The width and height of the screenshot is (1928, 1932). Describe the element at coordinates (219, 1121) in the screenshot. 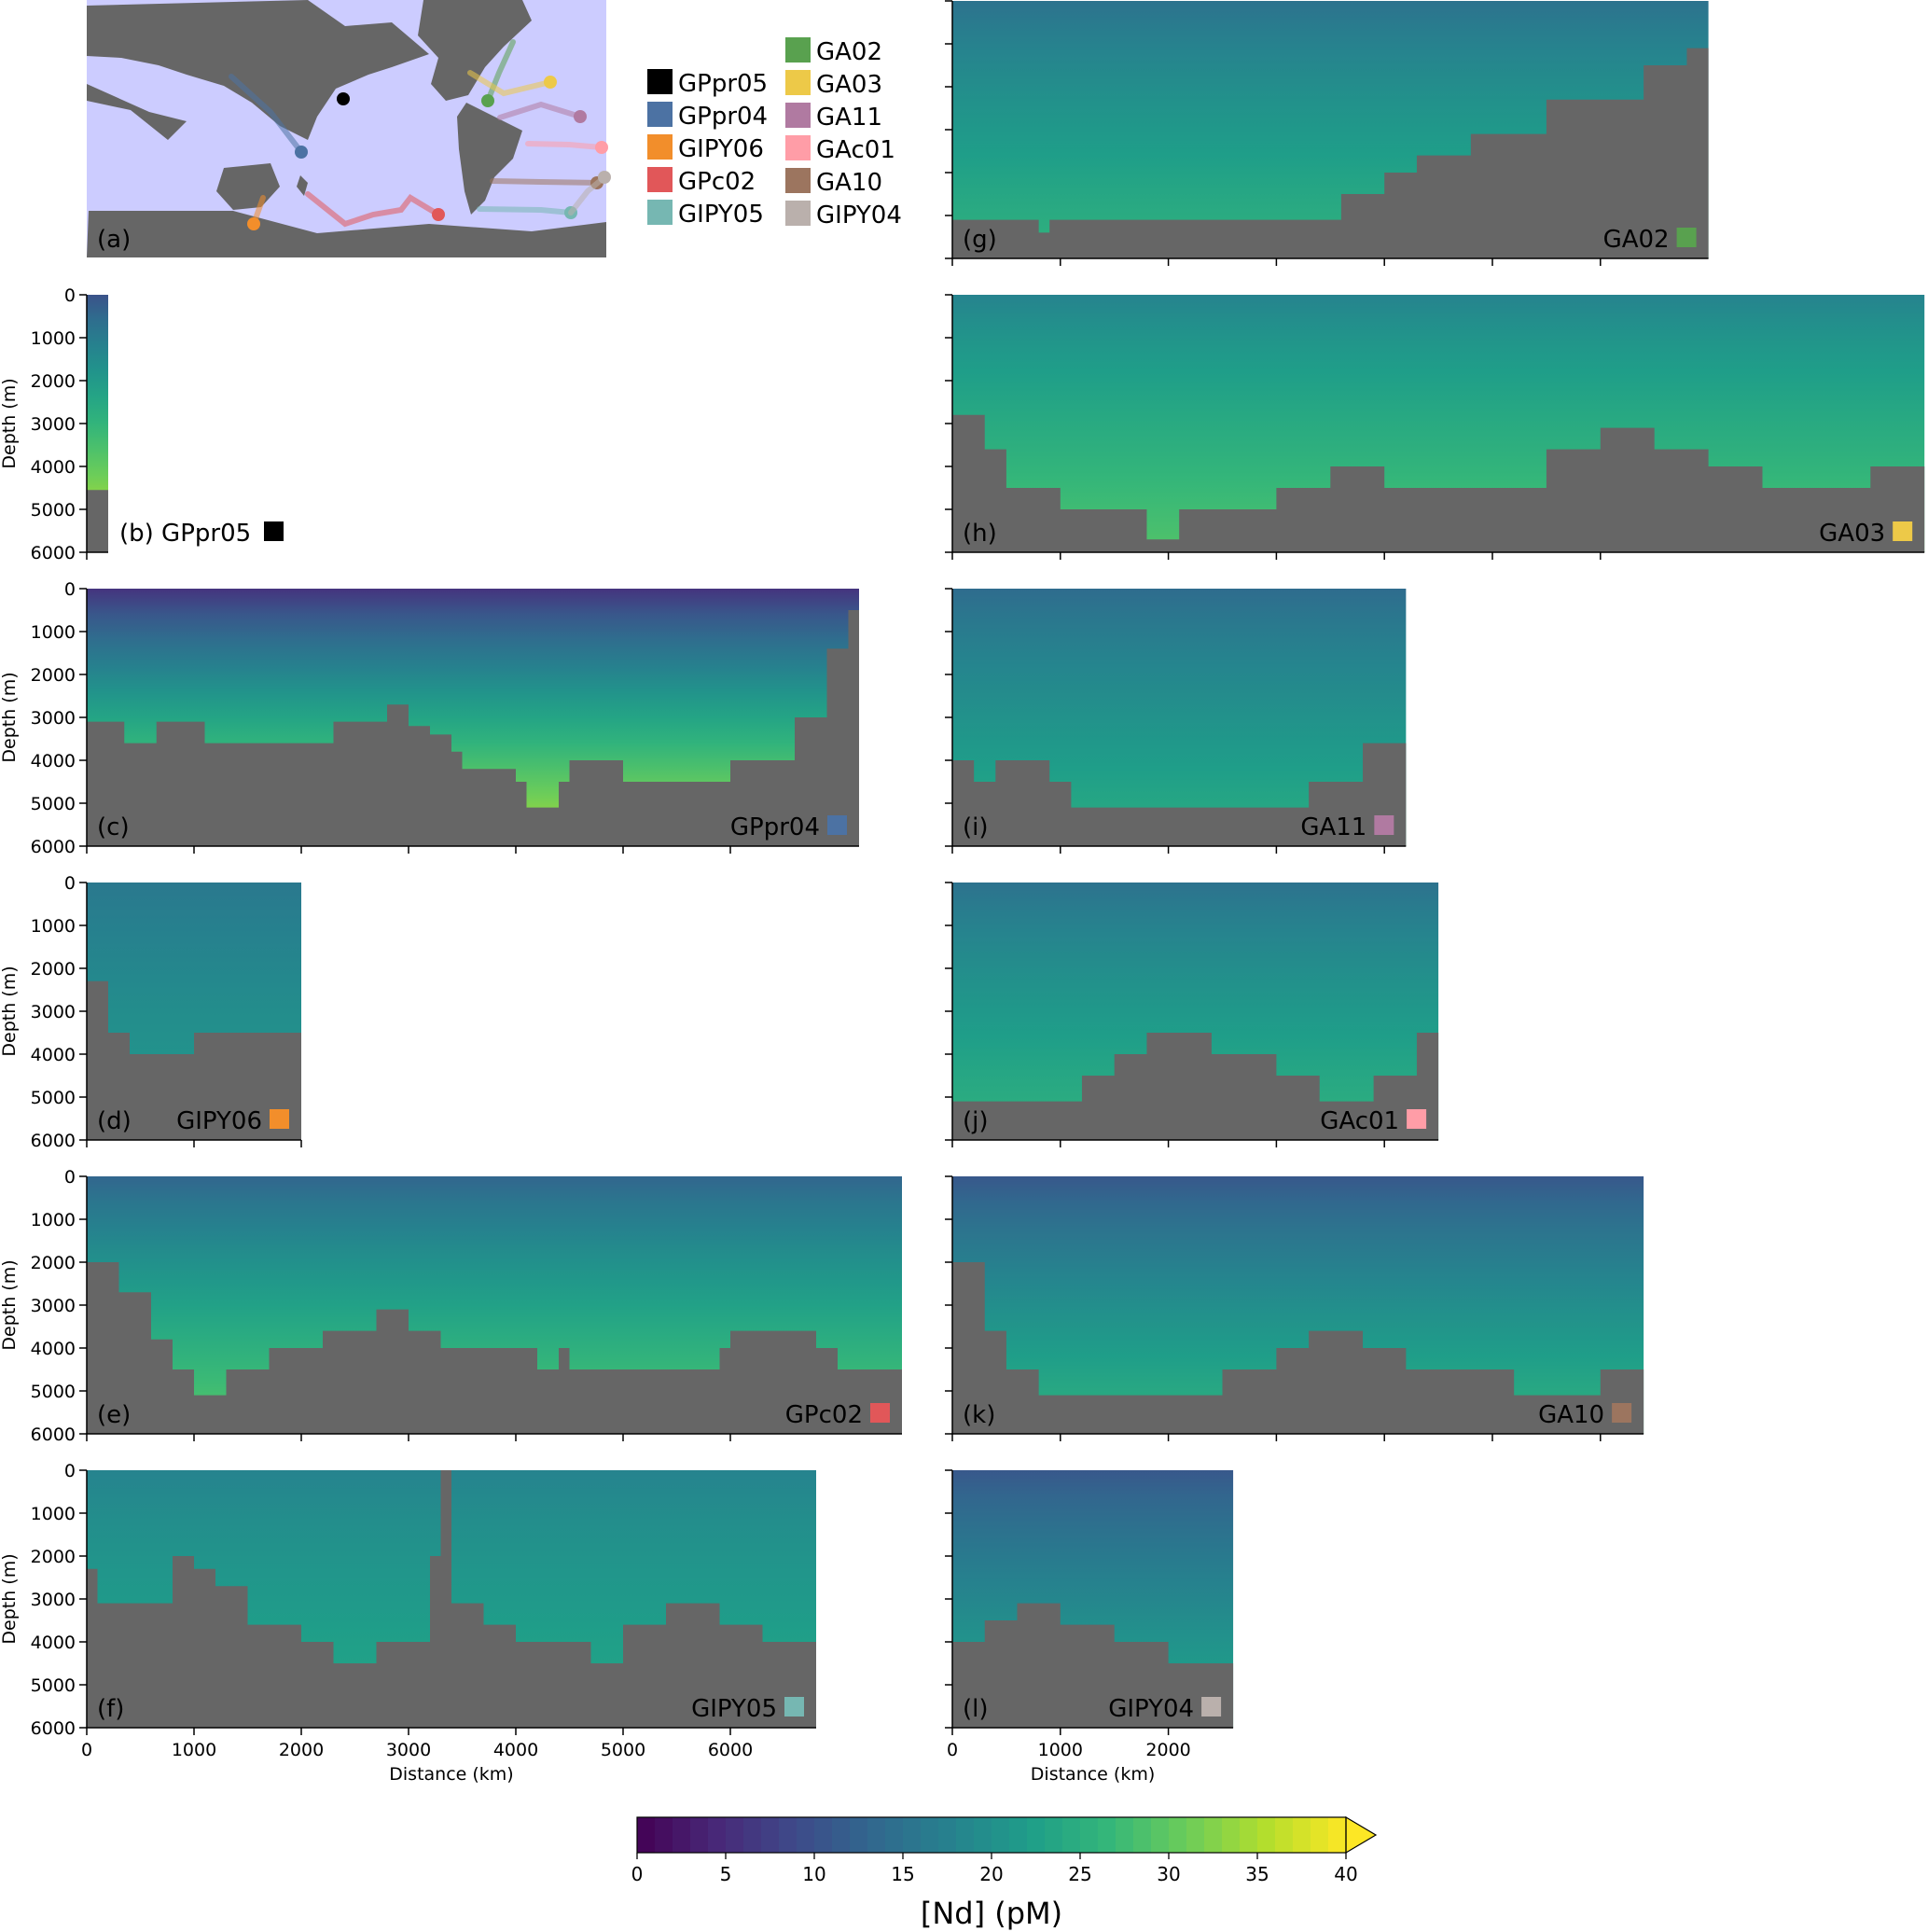

I see `section-name: GIPY06` at that location.